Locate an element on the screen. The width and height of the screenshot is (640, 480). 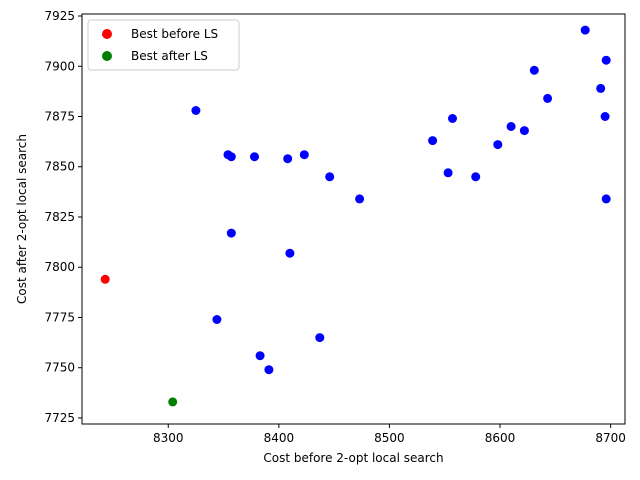
legend: Best before LS Best after LS is located at coordinates (163, 45).